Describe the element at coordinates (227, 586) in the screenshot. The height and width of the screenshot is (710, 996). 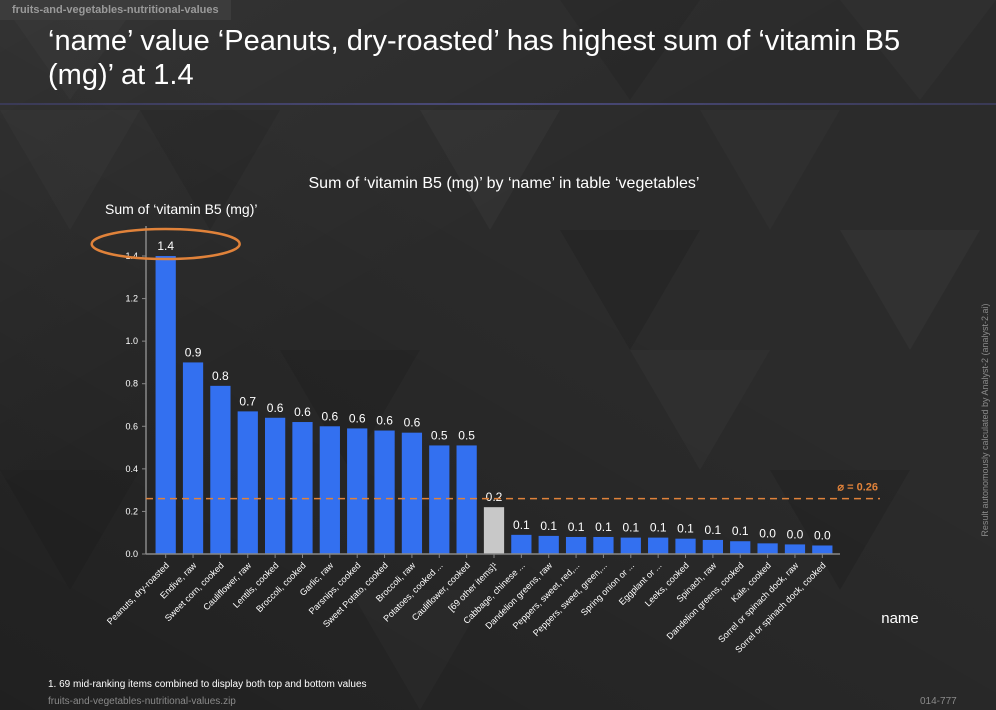
I see `x-tick-label: Cauliflower, raw` at that location.